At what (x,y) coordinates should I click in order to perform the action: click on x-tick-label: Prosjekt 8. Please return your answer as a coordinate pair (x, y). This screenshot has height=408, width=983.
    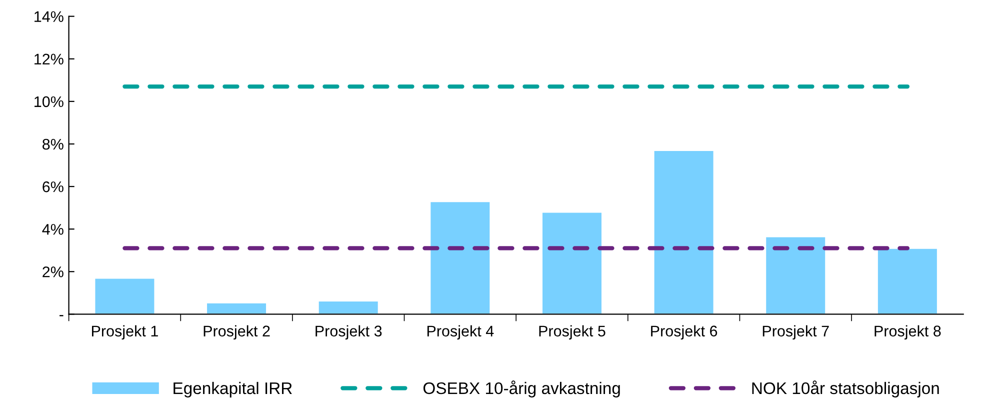
    Looking at the image, I should click on (907, 332).